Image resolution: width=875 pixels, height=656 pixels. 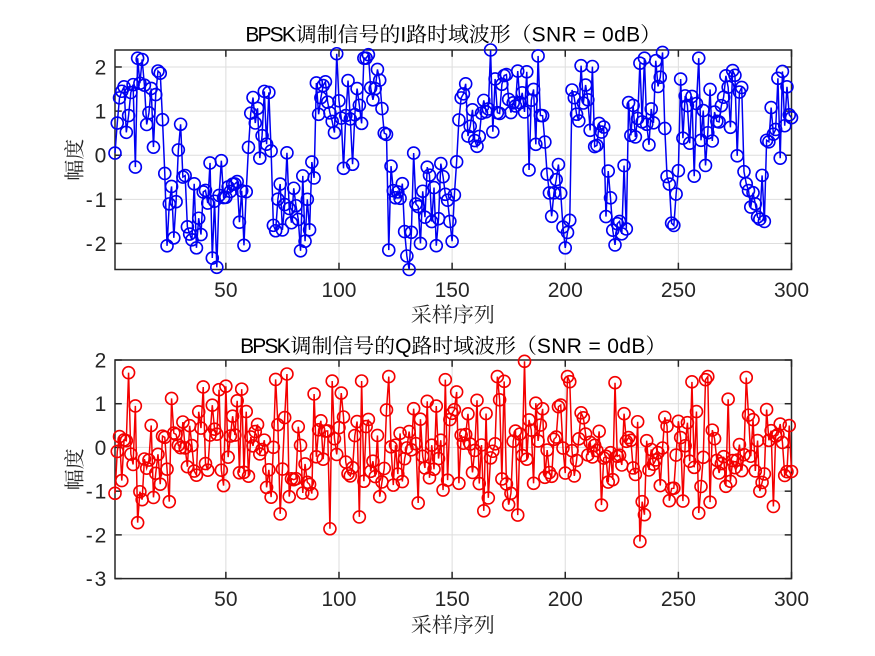 I want to click on svg-text: I, so click(x=403, y=35).